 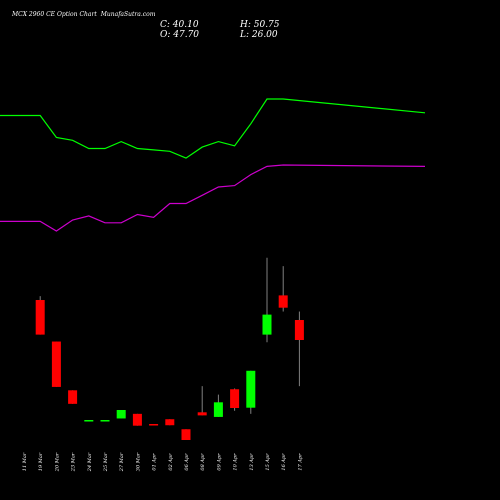 I want to click on x-tick-label: 06 Apr, so click(x=187, y=462).